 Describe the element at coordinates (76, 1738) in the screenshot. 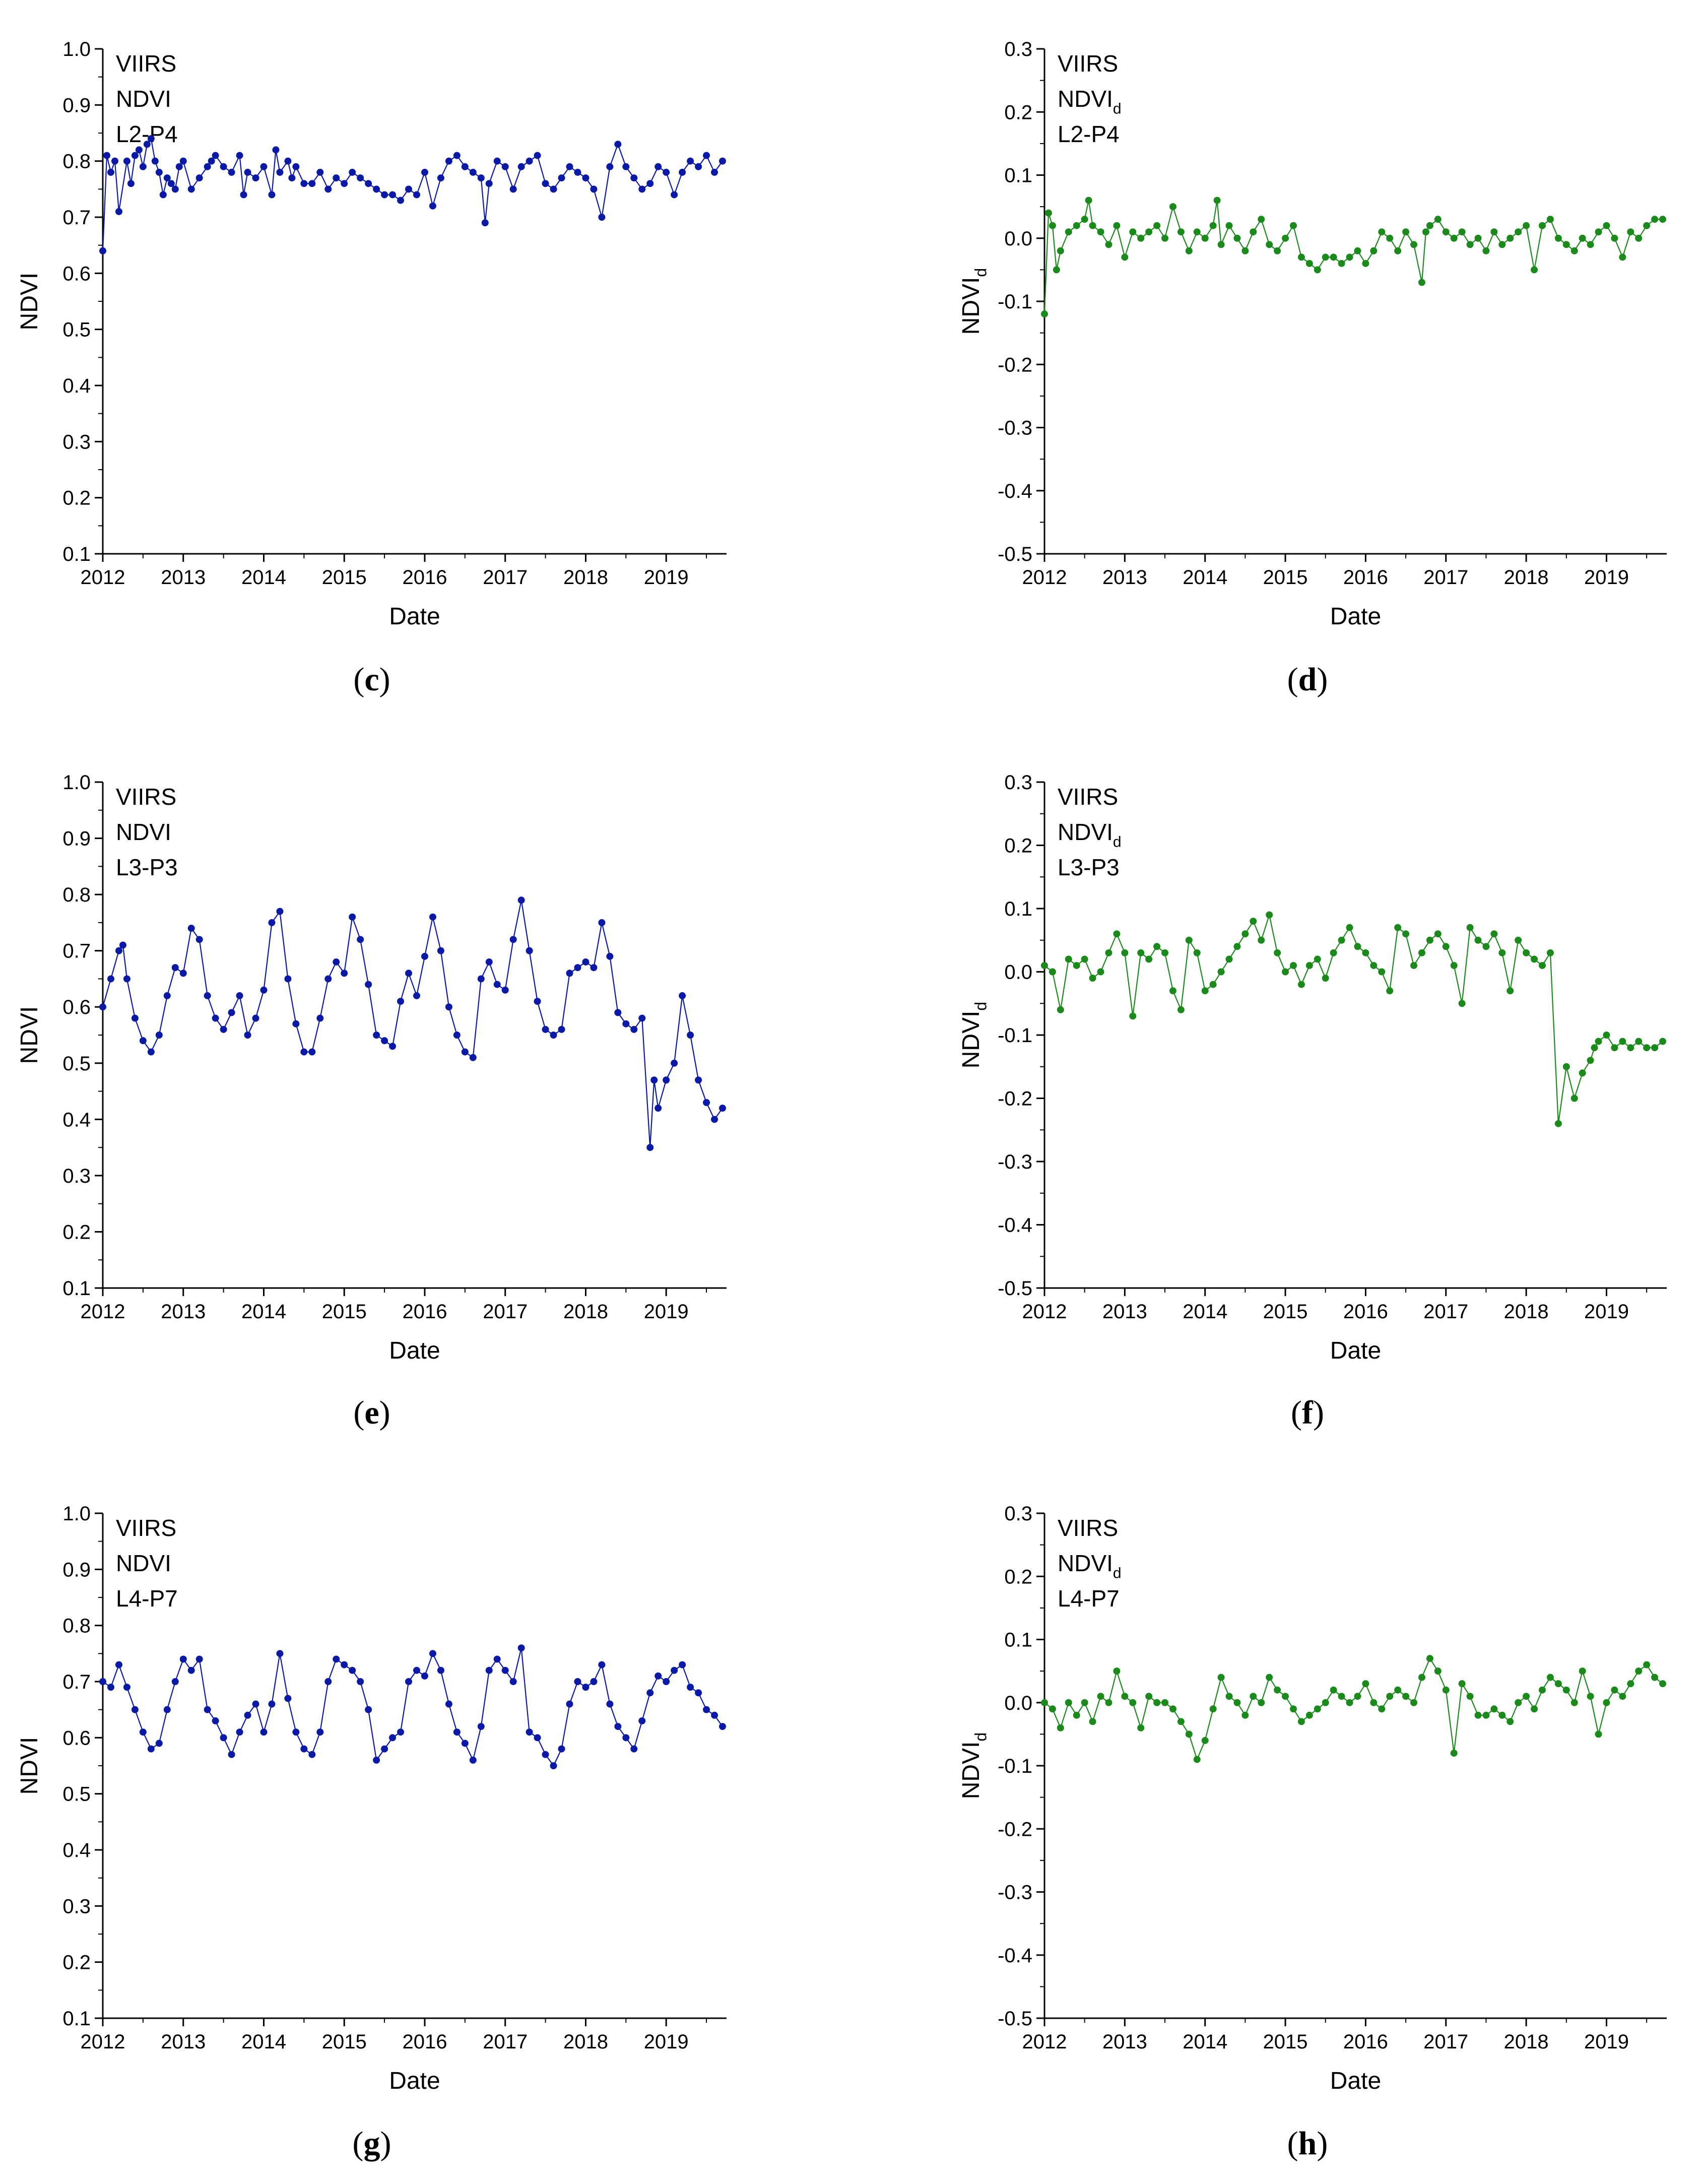

I see `y-tick-label: 0.6` at that location.